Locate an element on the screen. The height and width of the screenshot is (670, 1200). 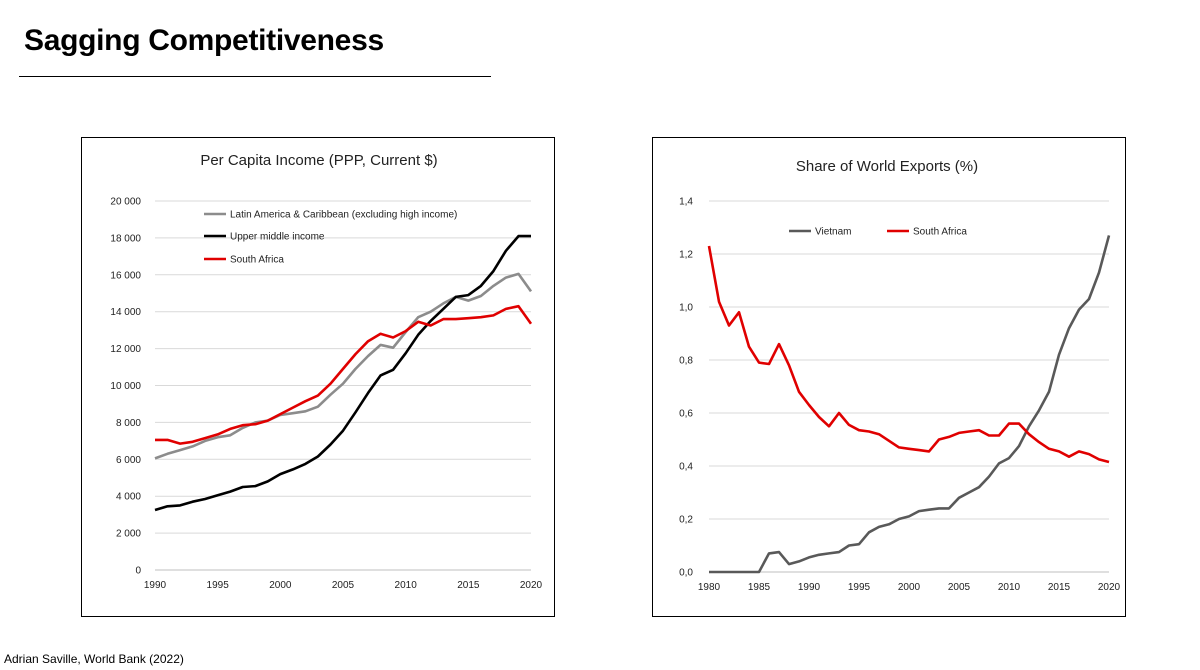
chart-title: Per Capita Income (PPP, Current $) is located at coordinates (318, 160).